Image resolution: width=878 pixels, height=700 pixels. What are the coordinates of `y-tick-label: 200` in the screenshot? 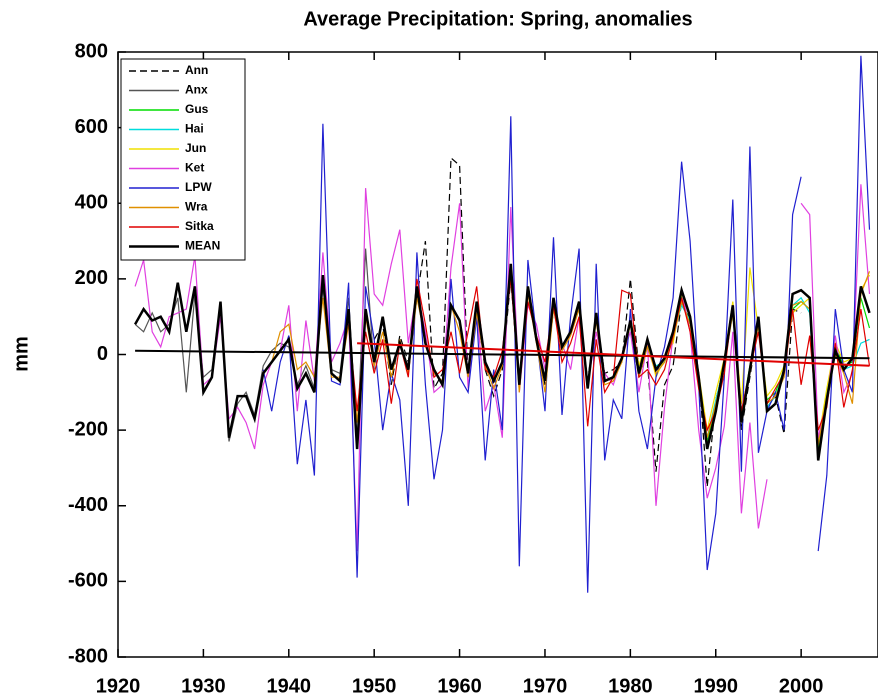 It's located at (91, 278).